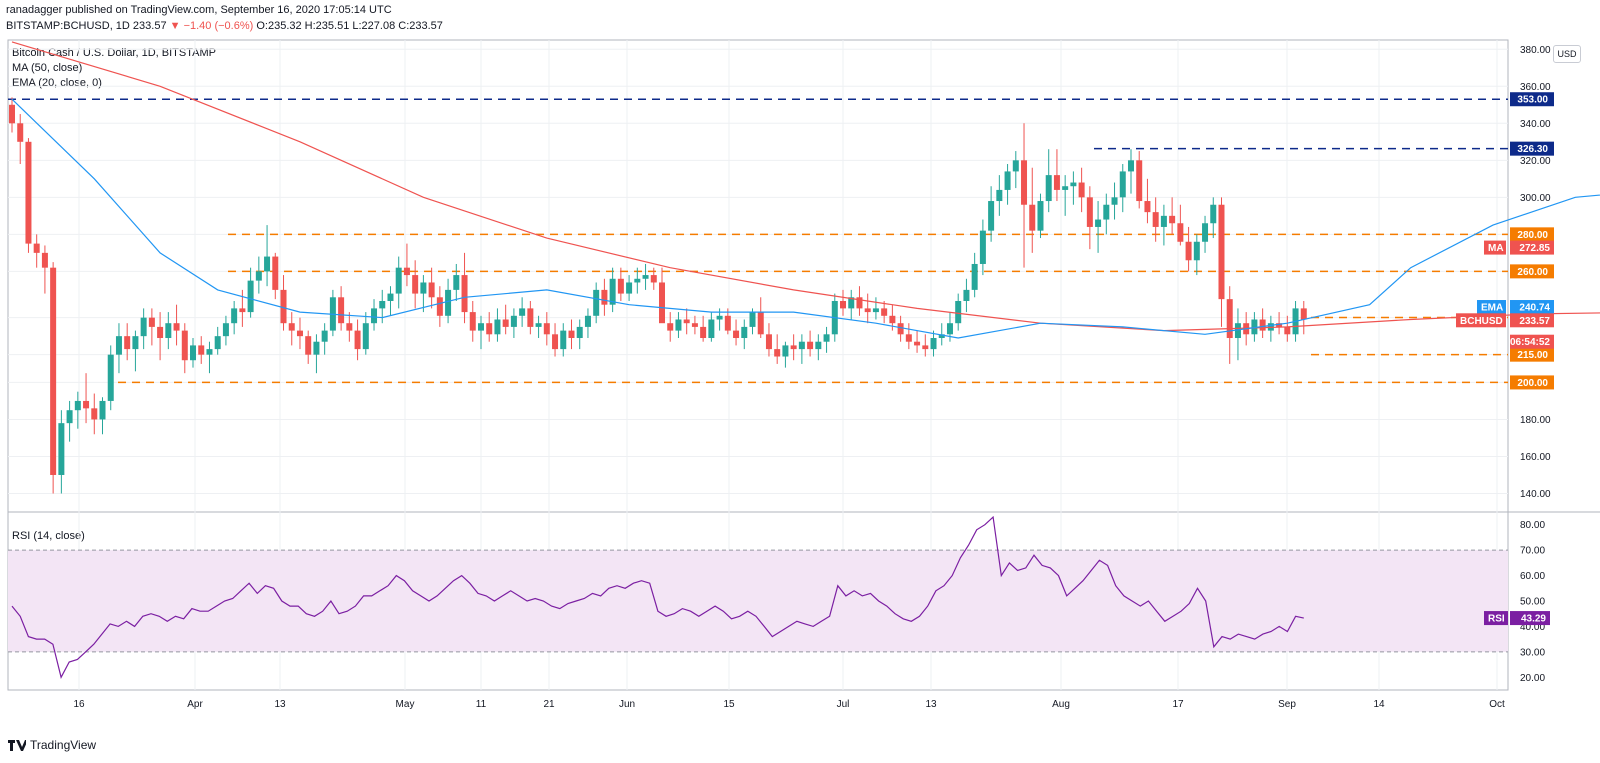  What do you see at coordinates (627, 704) in the screenshot?
I see `x-tick-label: Jun` at bounding box center [627, 704].